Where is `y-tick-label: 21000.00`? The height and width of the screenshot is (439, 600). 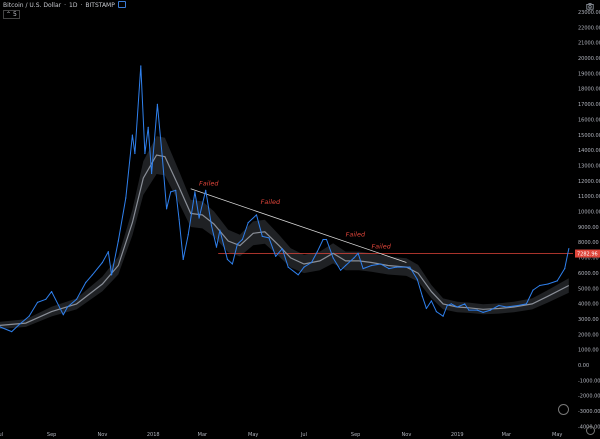
y-tick-label: 21000.00 is located at coordinates (589, 44).